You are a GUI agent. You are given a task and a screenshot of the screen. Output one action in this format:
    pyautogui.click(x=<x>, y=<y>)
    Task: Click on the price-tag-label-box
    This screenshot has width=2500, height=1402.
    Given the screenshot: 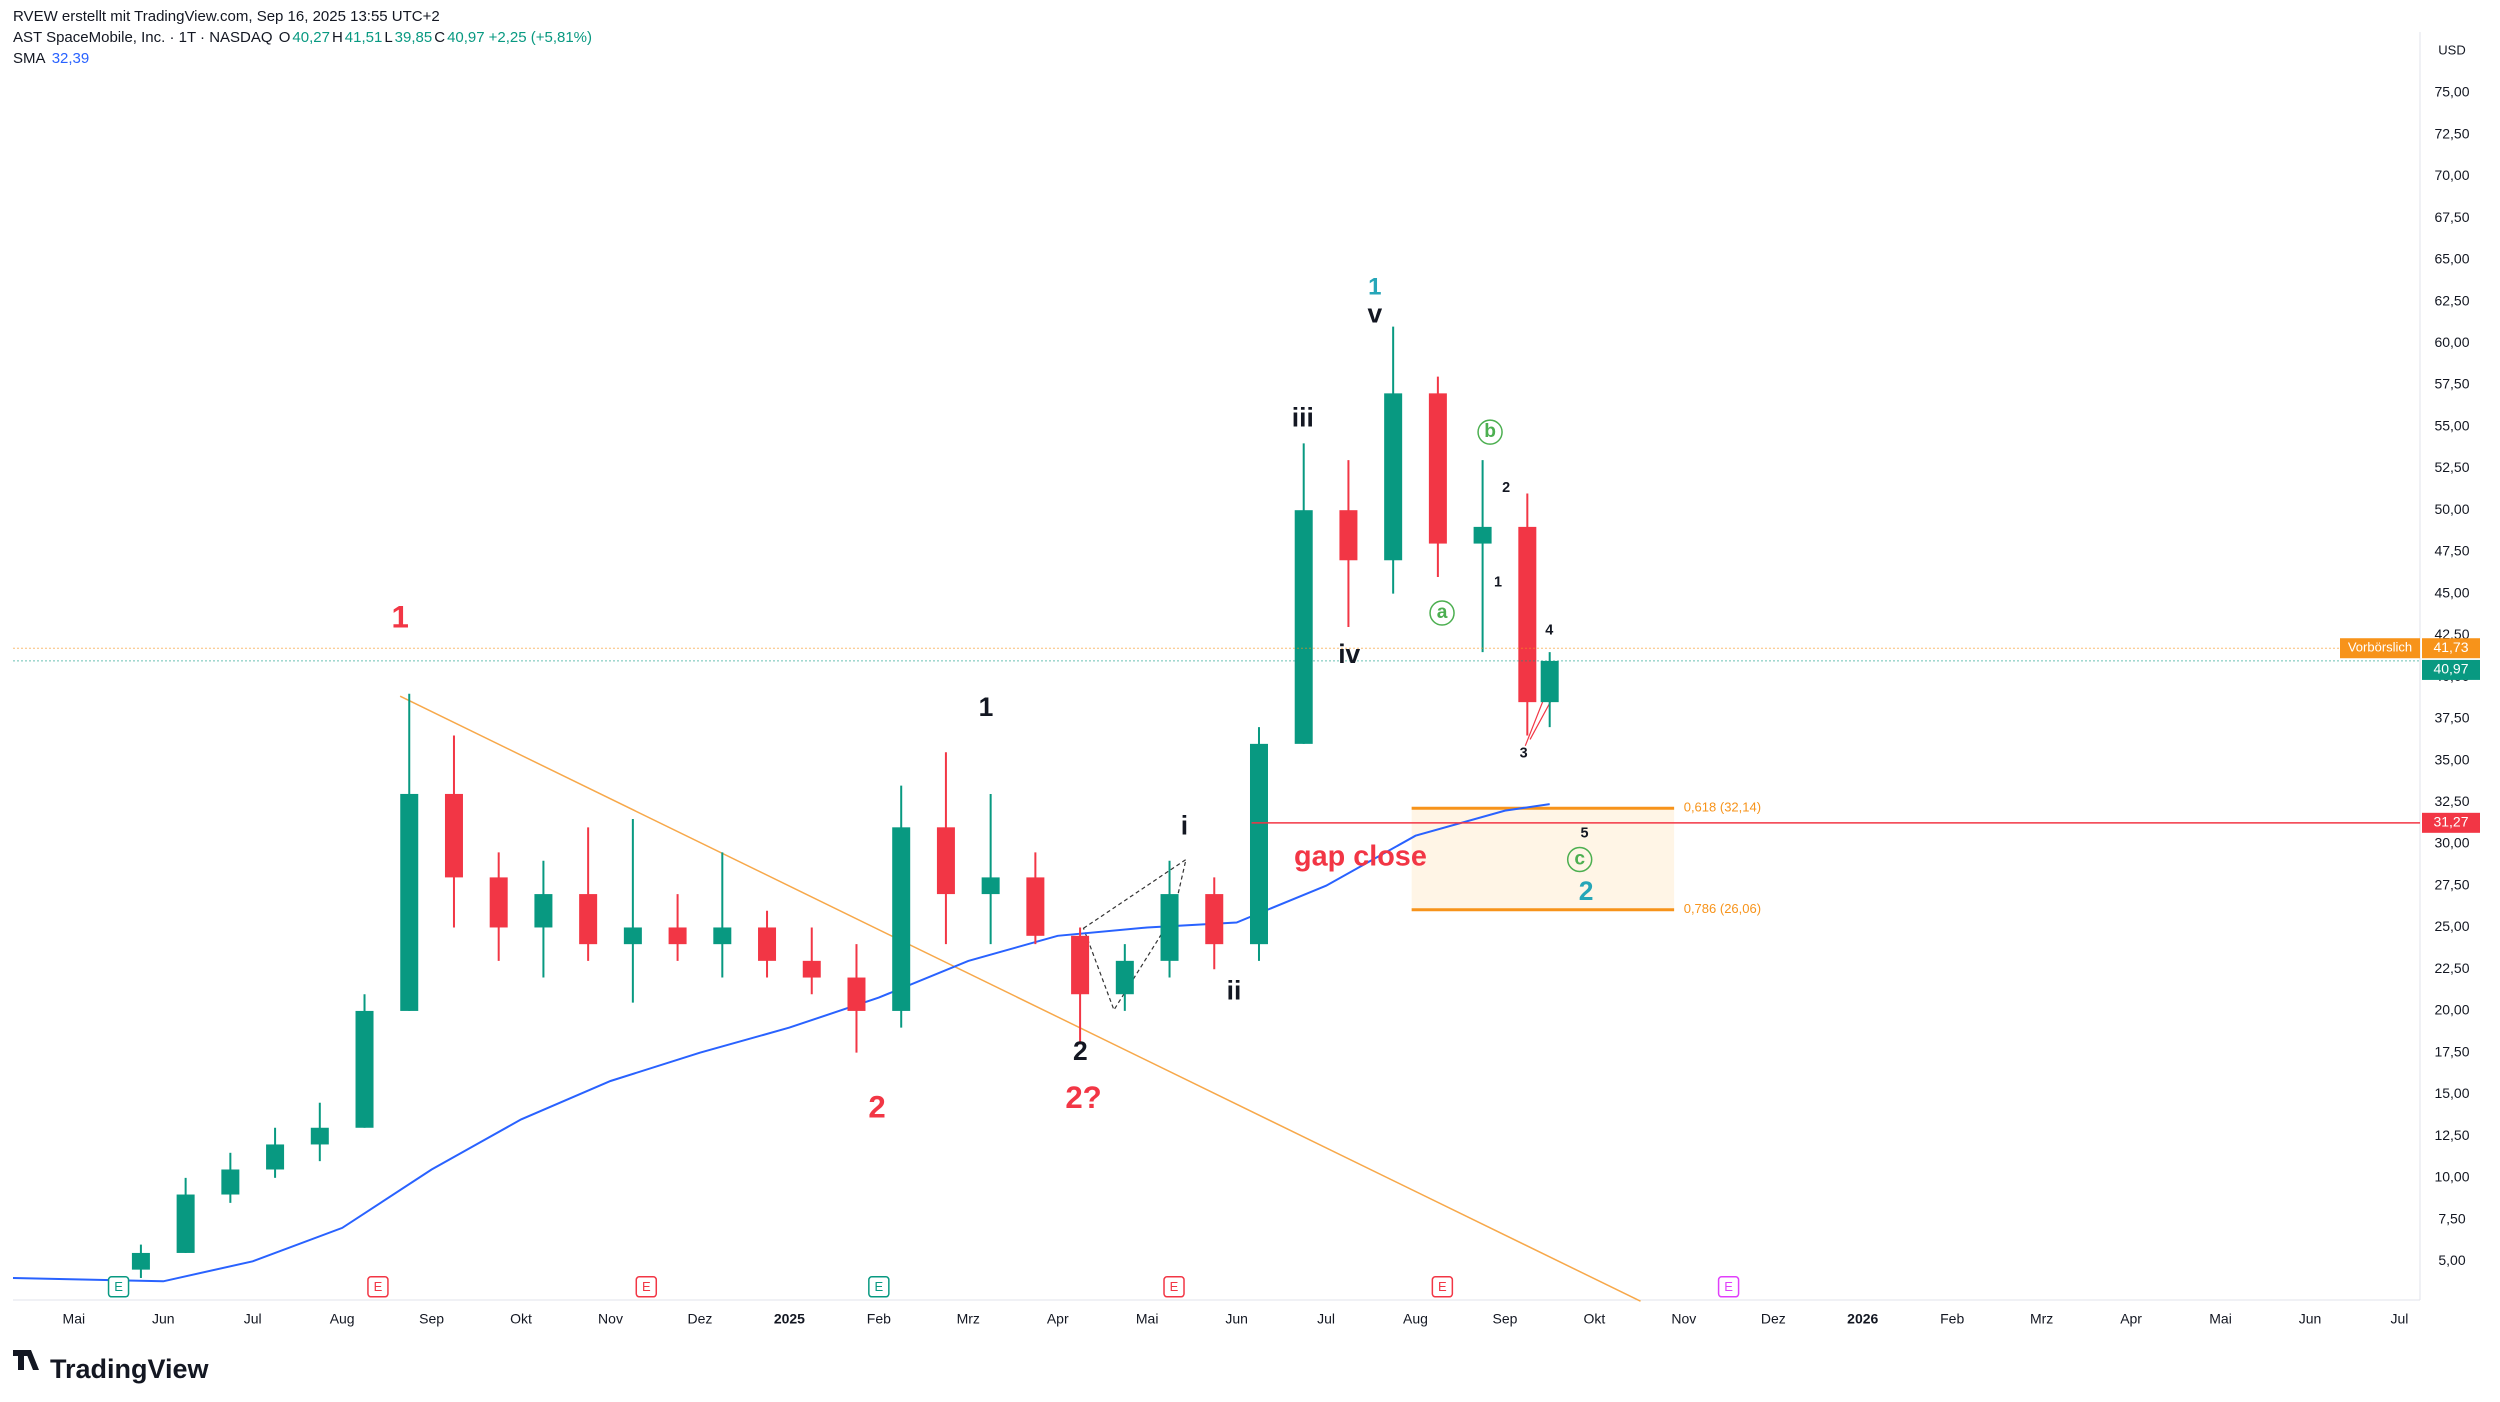 What is the action you would take?
    pyautogui.click(x=2380, y=648)
    